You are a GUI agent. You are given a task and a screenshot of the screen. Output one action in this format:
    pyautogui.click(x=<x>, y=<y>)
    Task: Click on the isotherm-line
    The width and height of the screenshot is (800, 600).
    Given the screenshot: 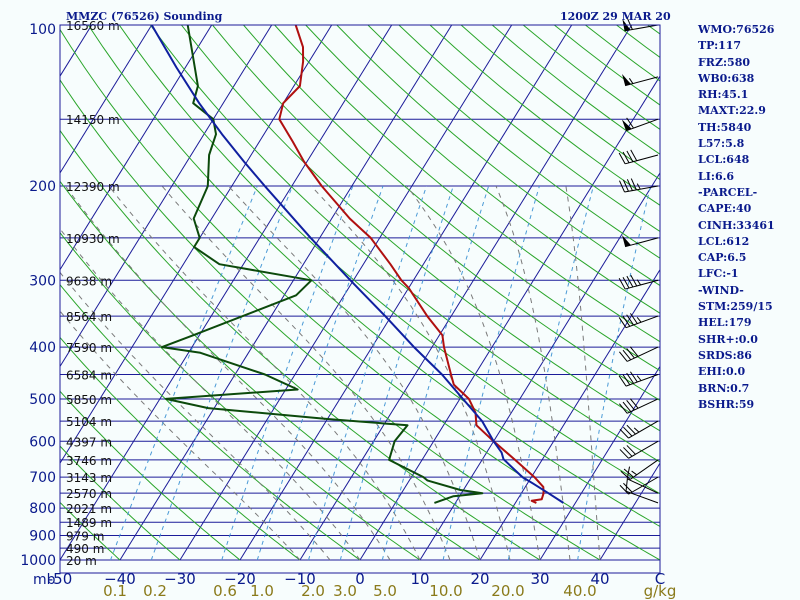 What is the action you would take?
    pyautogui.click(x=569, y=414)
    